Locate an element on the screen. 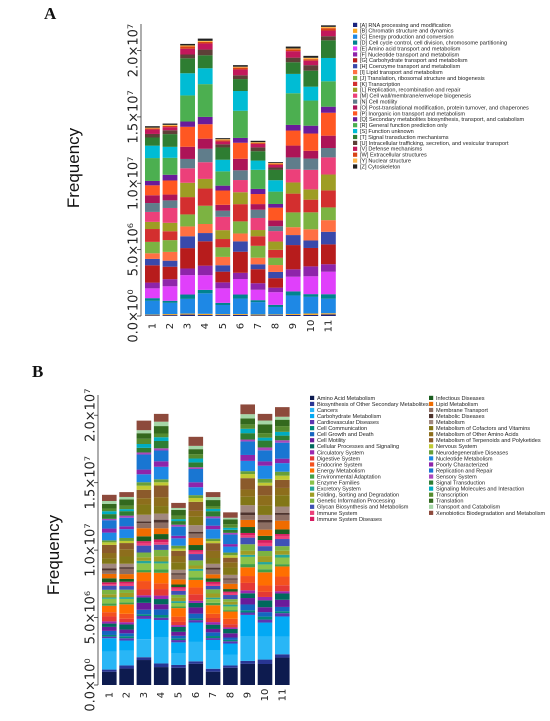 The height and width of the screenshot is (721, 550). legend-label: Lipid Metabolism is located at coordinates (457, 405).